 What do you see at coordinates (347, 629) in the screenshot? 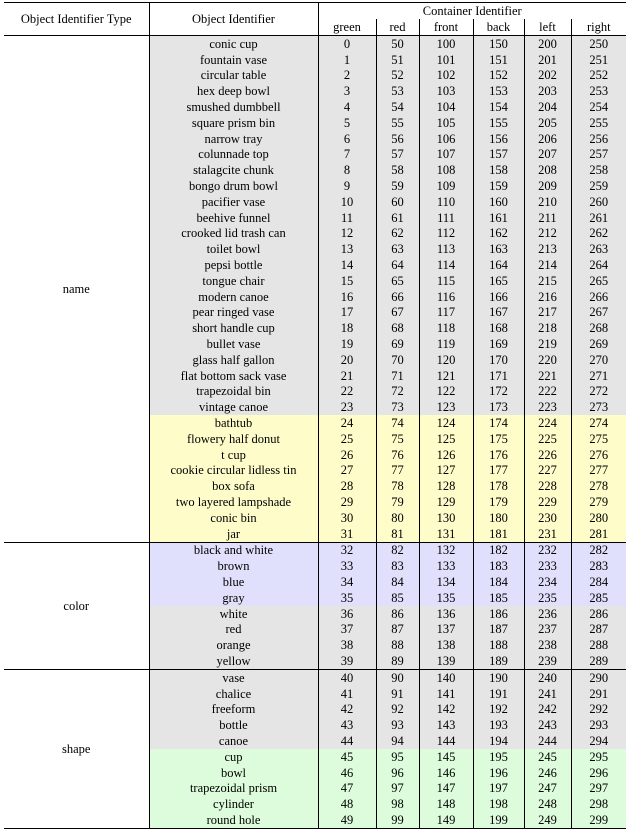
I see `value-cell-green: 37` at bounding box center [347, 629].